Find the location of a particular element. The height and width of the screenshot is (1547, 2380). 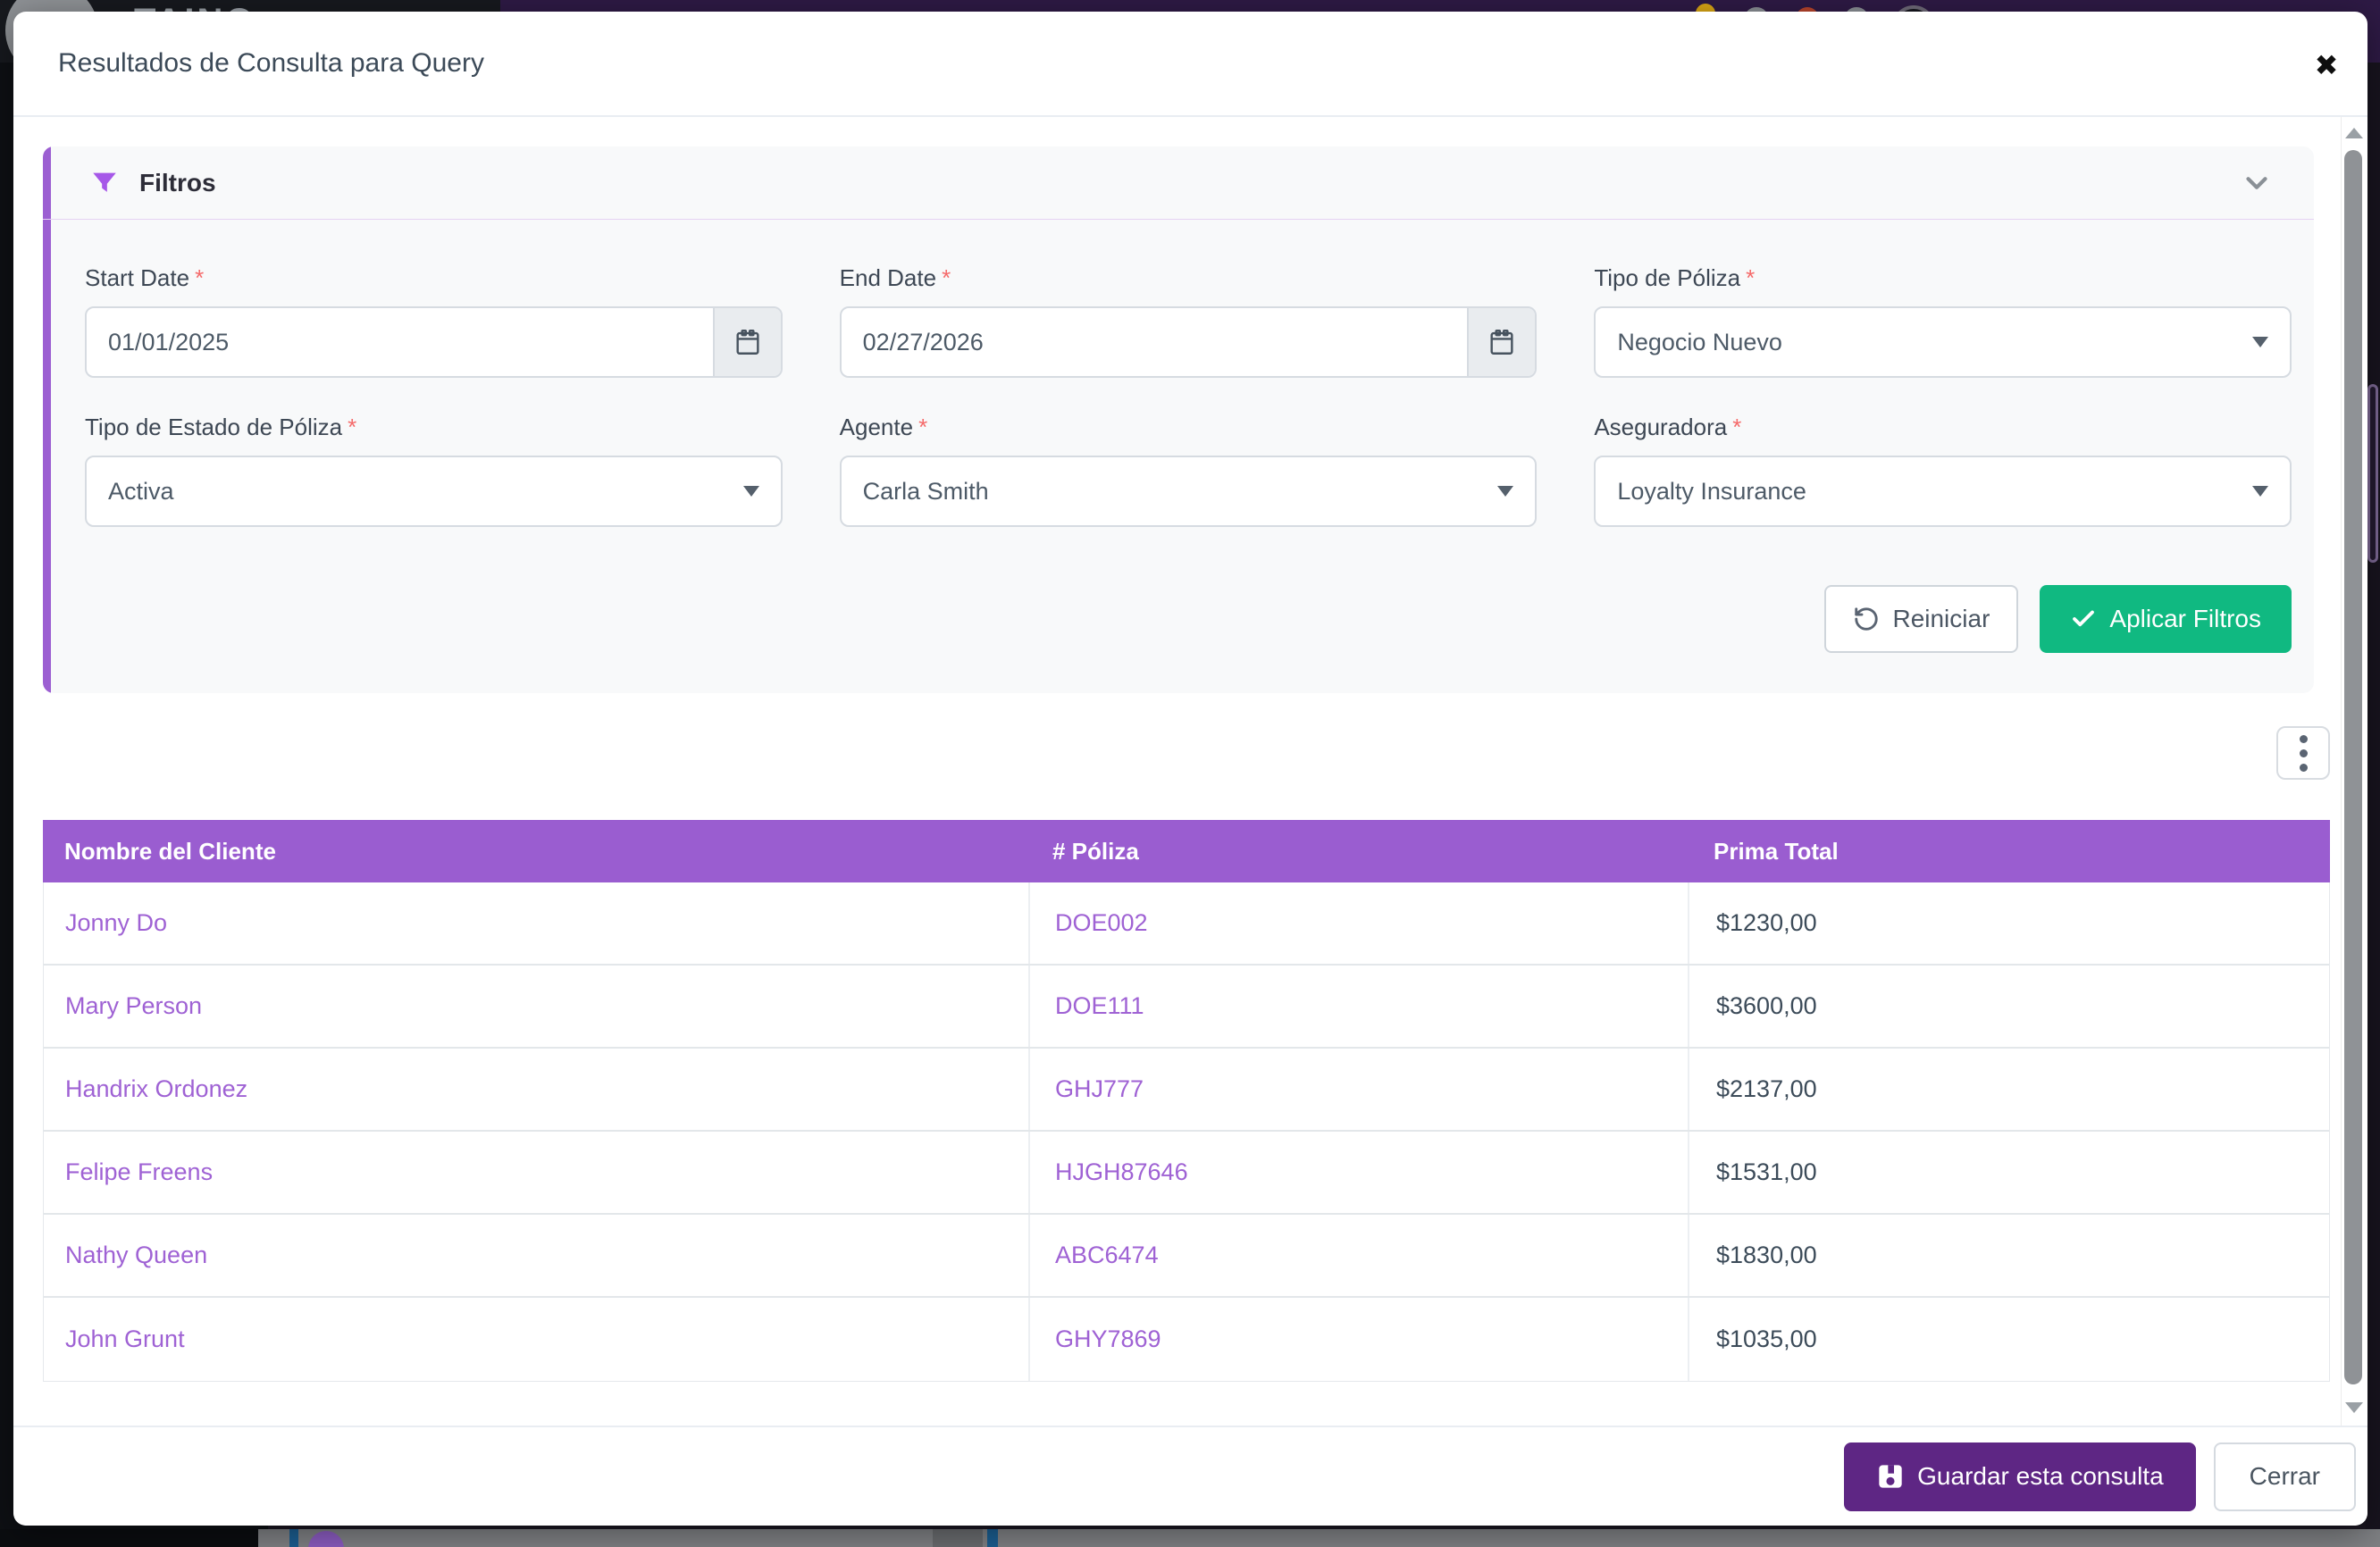

table-row: John Grunt GHY7869 $1035,00 is located at coordinates (1186, 1339).